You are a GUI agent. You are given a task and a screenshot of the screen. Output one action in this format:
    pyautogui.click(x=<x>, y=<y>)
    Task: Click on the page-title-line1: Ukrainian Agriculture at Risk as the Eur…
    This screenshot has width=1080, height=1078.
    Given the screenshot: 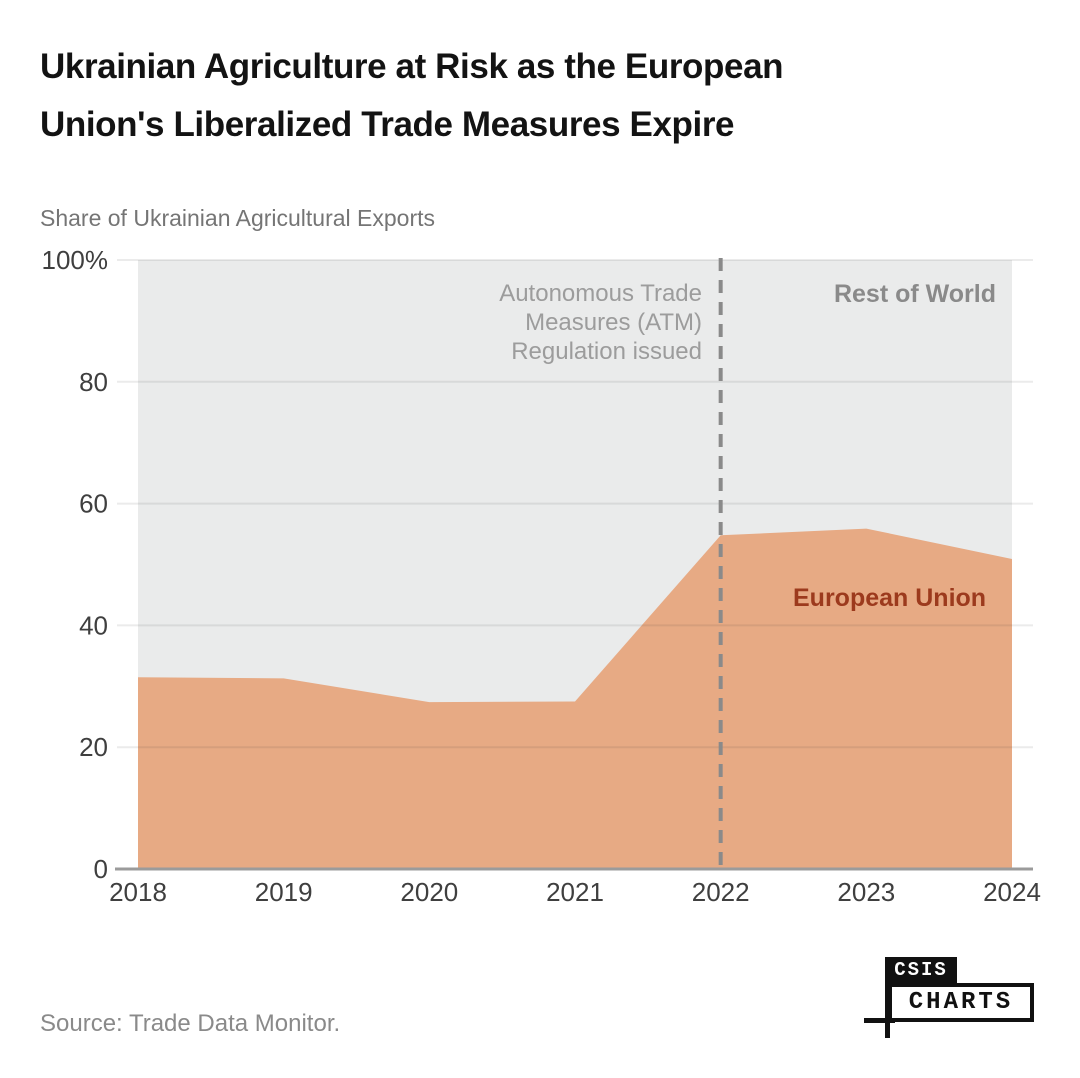 What is the action you would take?
    pyautogui.click(x=412, y=66)
    